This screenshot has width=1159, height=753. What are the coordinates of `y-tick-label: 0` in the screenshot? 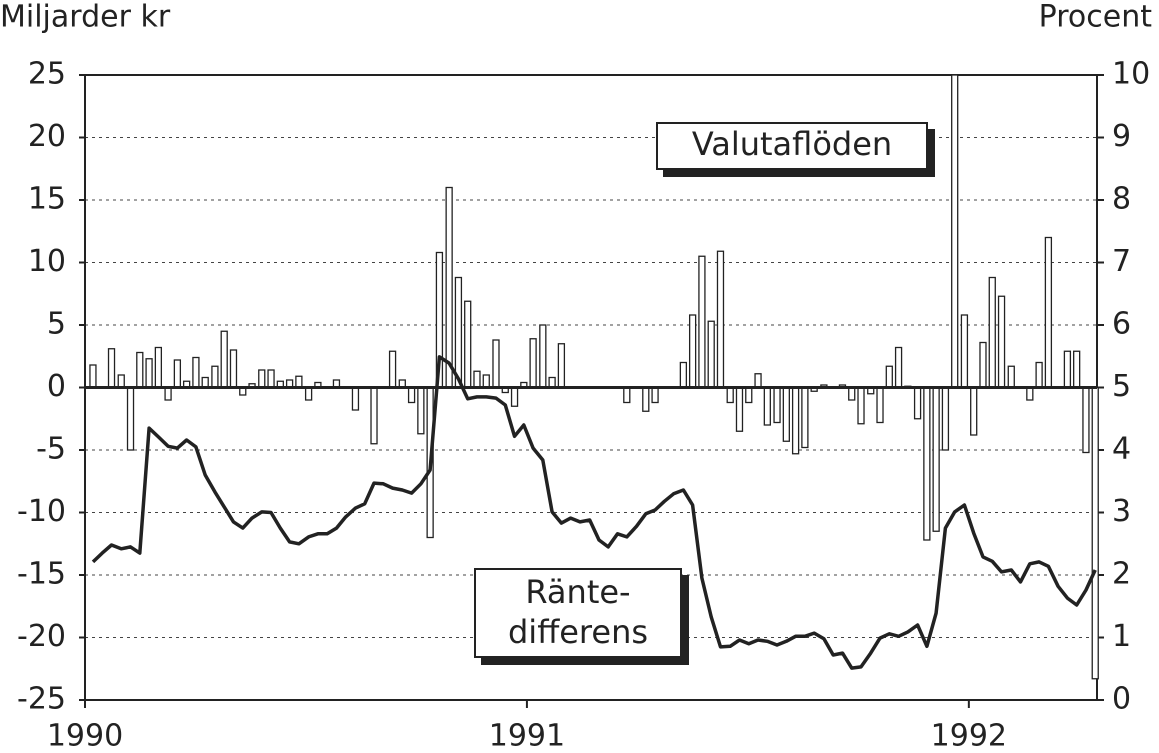 It's located at (56, 386).